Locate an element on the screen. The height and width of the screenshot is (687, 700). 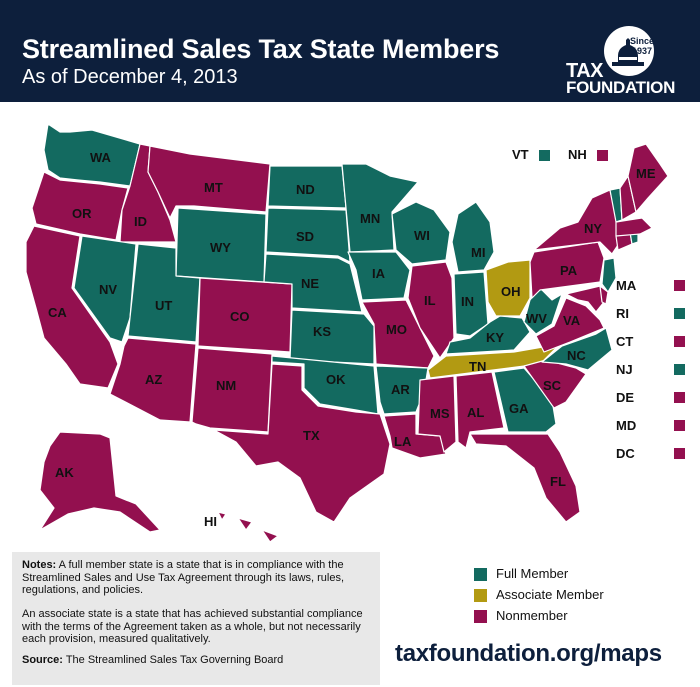
label-tx: TX is located at coordinates (311, 435).